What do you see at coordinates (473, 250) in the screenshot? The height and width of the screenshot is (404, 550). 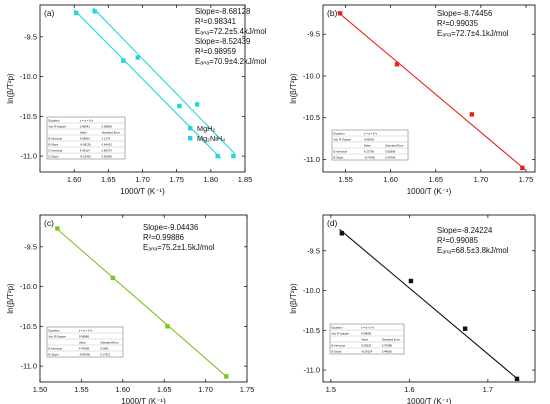 I see `annotation-text: Eₐₙₐ=68.5±3.8kJ/mol` at bounding box center [473, 250].